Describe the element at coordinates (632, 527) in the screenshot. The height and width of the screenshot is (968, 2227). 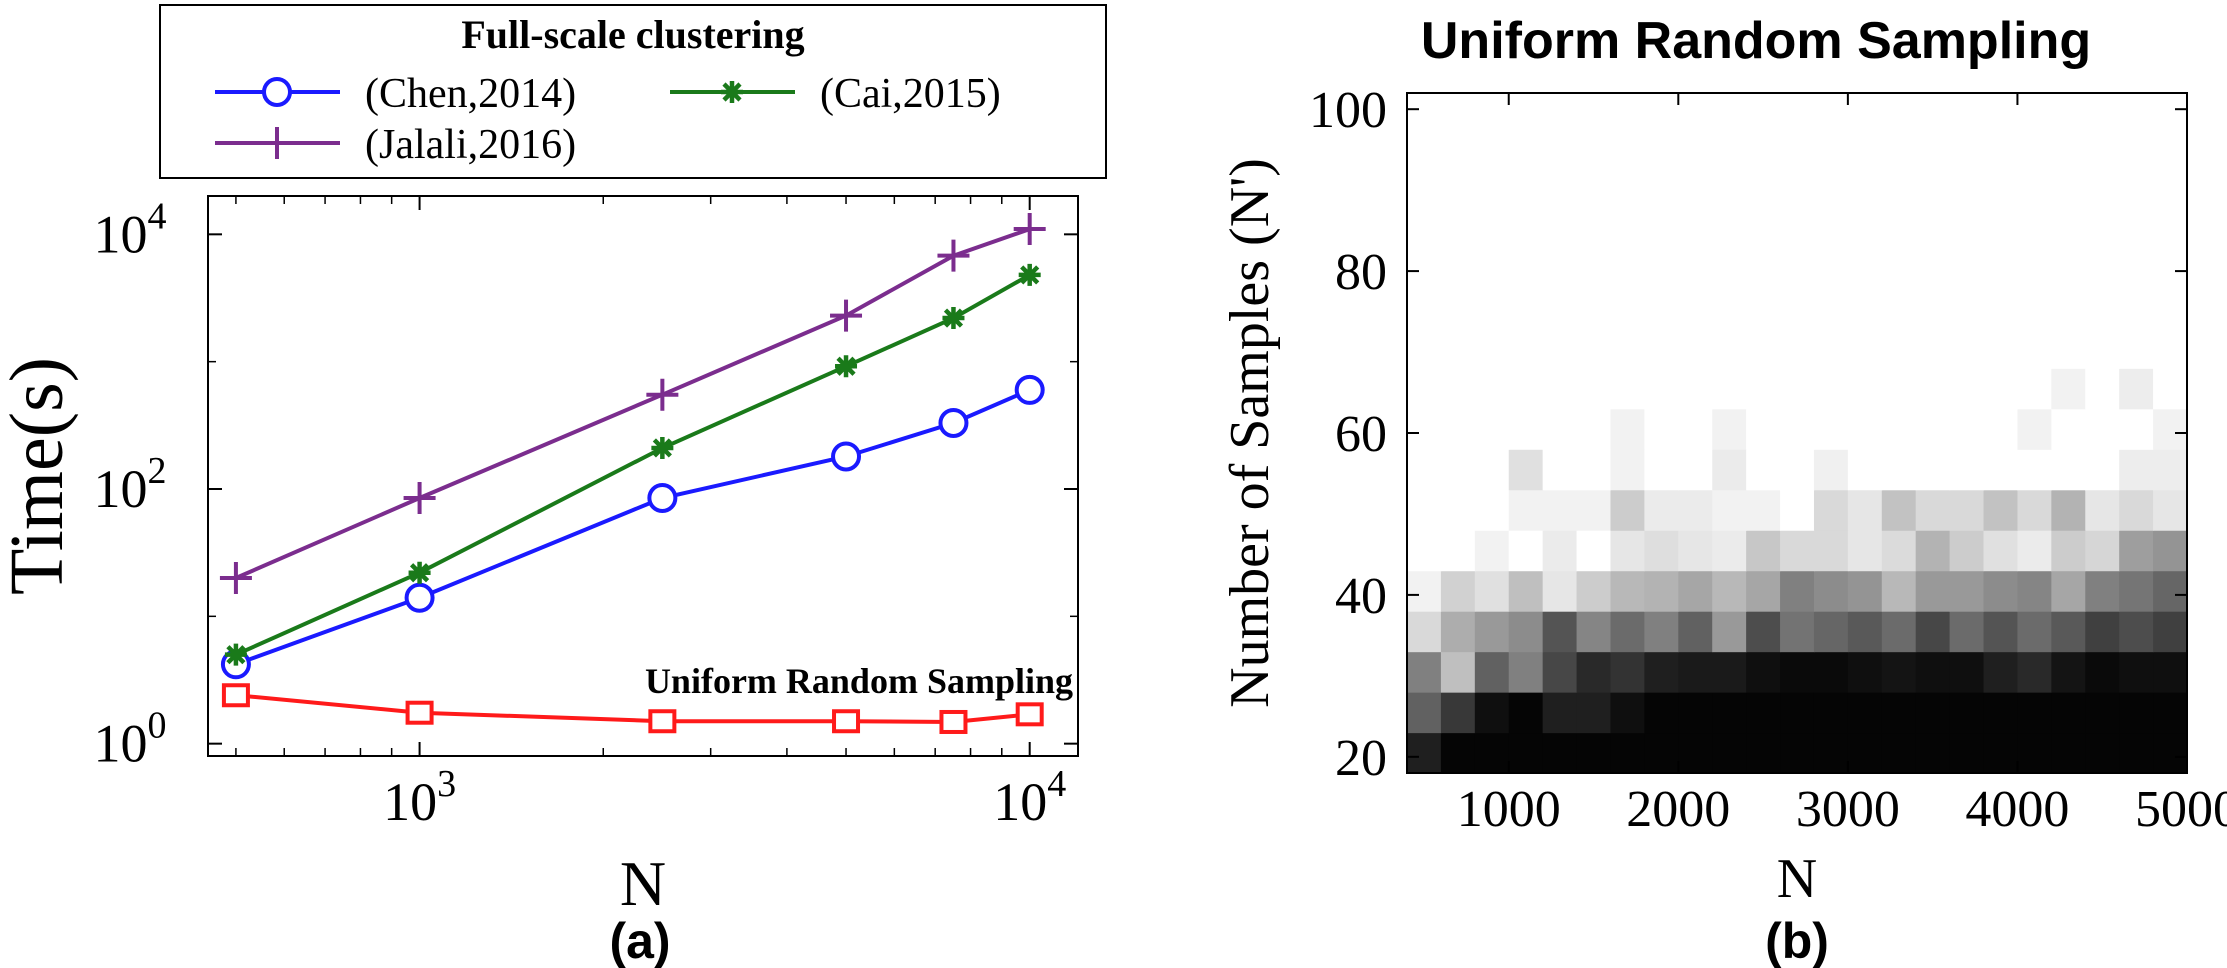
I see `series-circle` at that location.